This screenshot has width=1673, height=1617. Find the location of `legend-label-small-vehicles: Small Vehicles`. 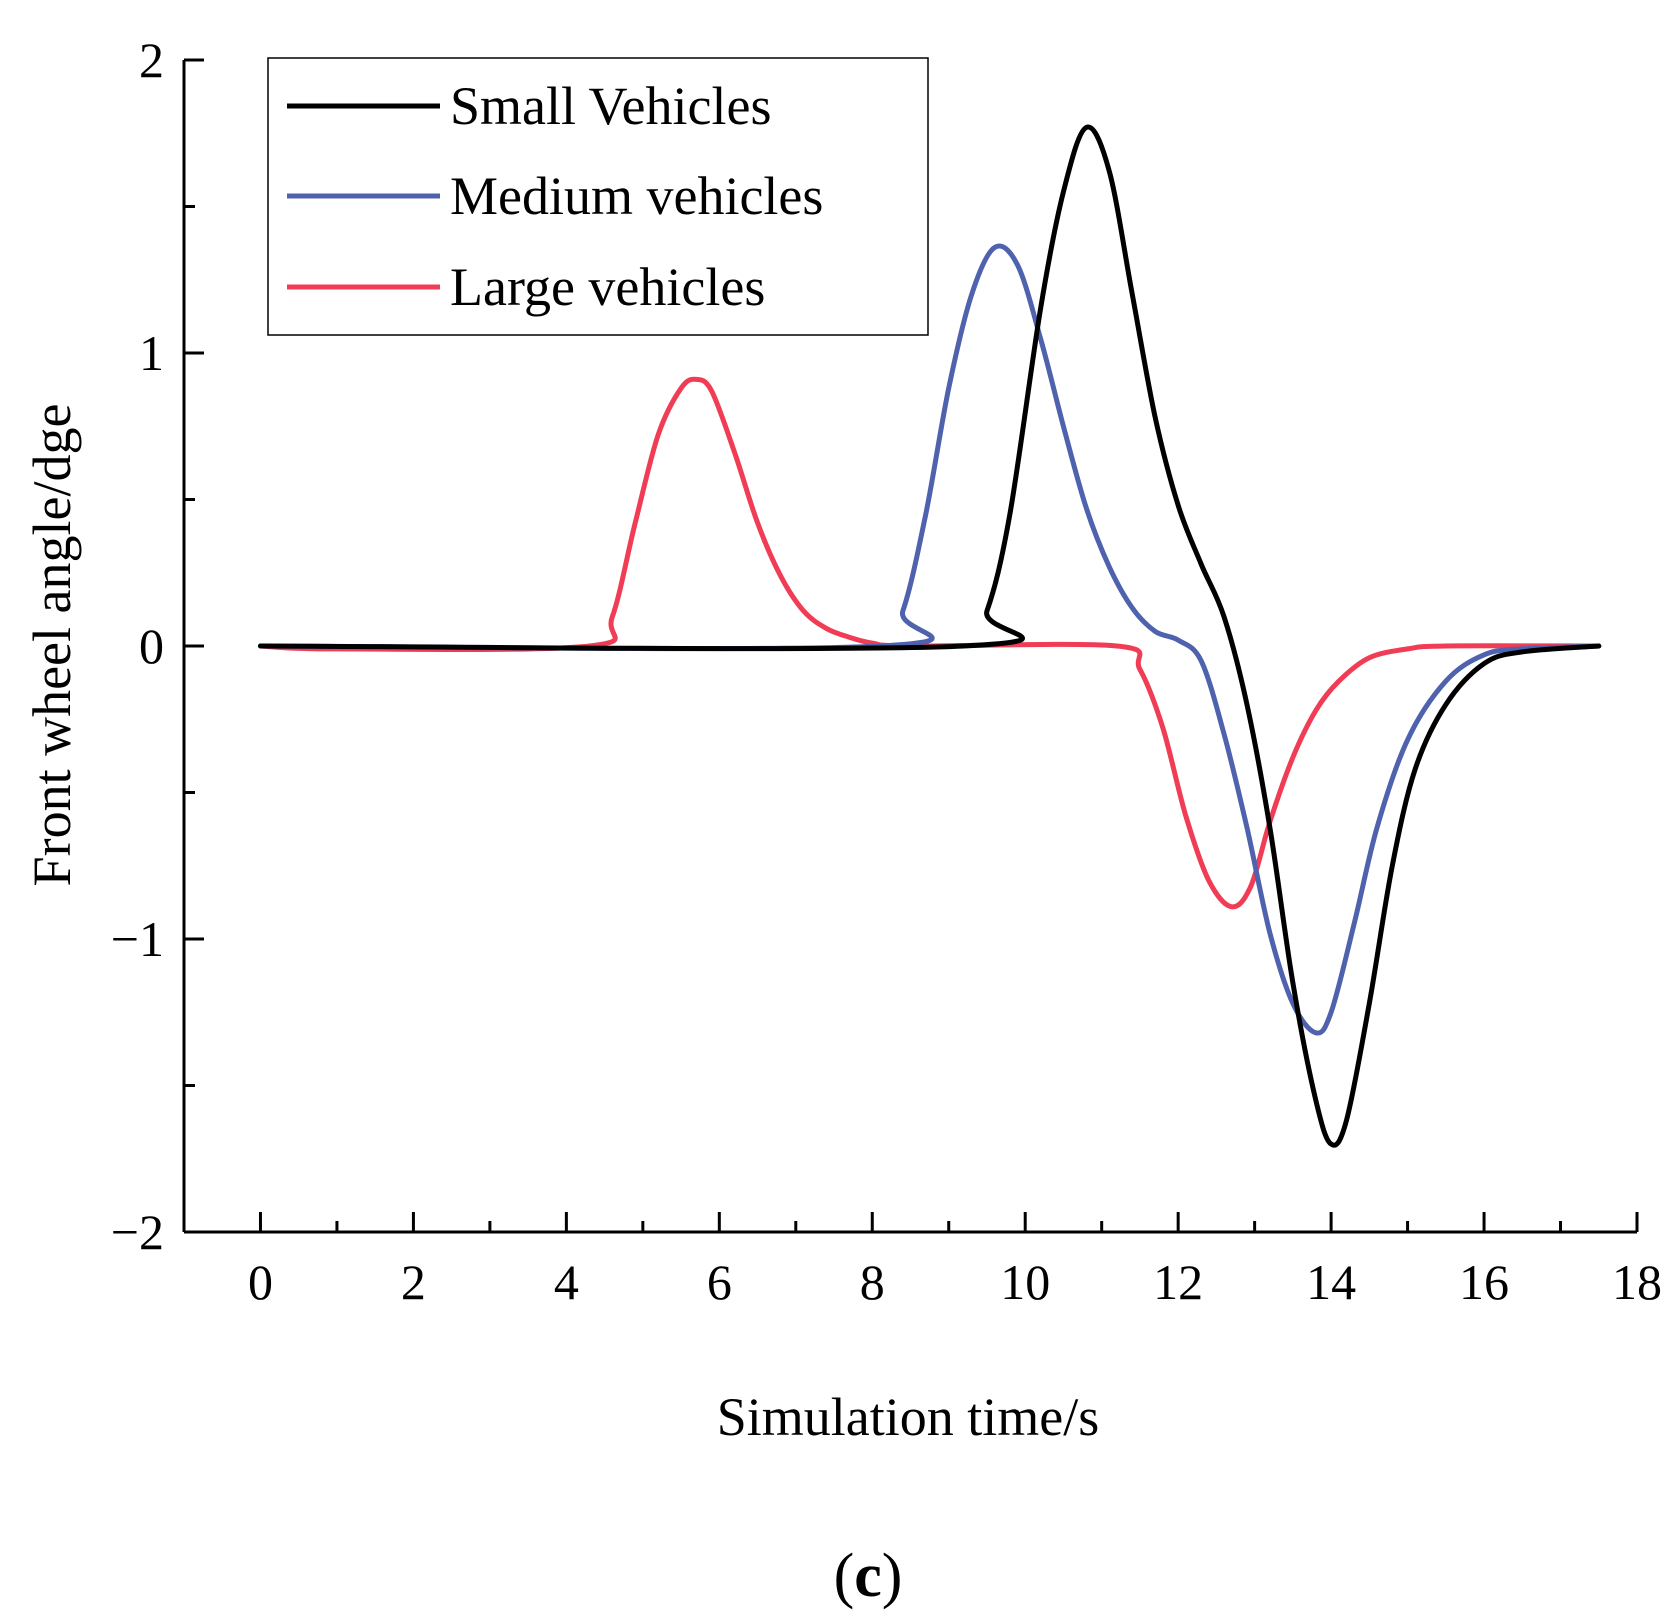

legend-label-small-vehicles: Small Vehicles is located at coordinates (610, 106).